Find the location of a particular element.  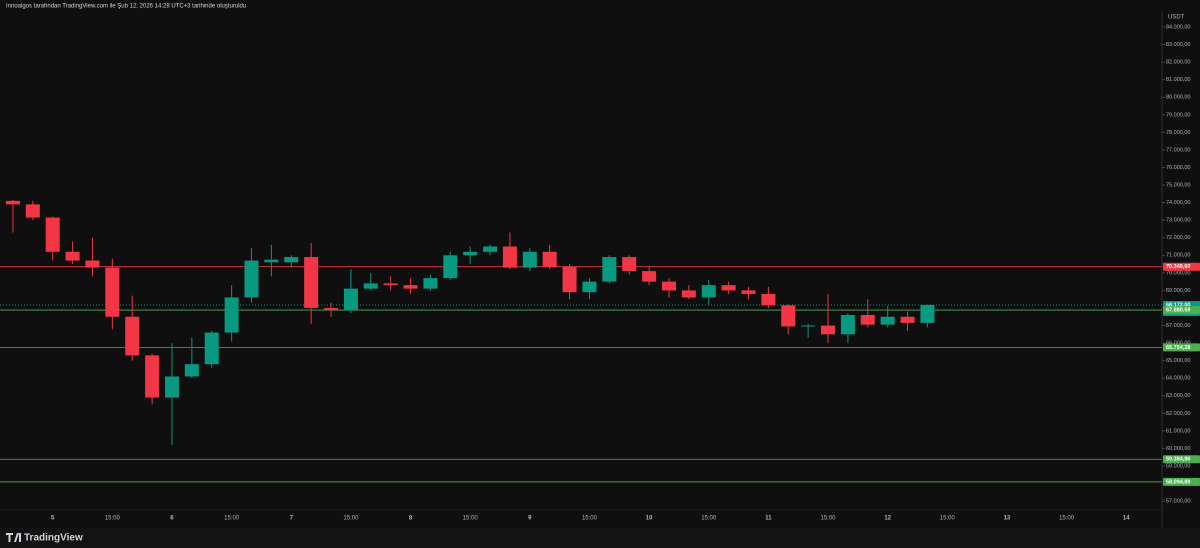

y-tick-label: 84.000,00 is located at coordinates (1178, 27).